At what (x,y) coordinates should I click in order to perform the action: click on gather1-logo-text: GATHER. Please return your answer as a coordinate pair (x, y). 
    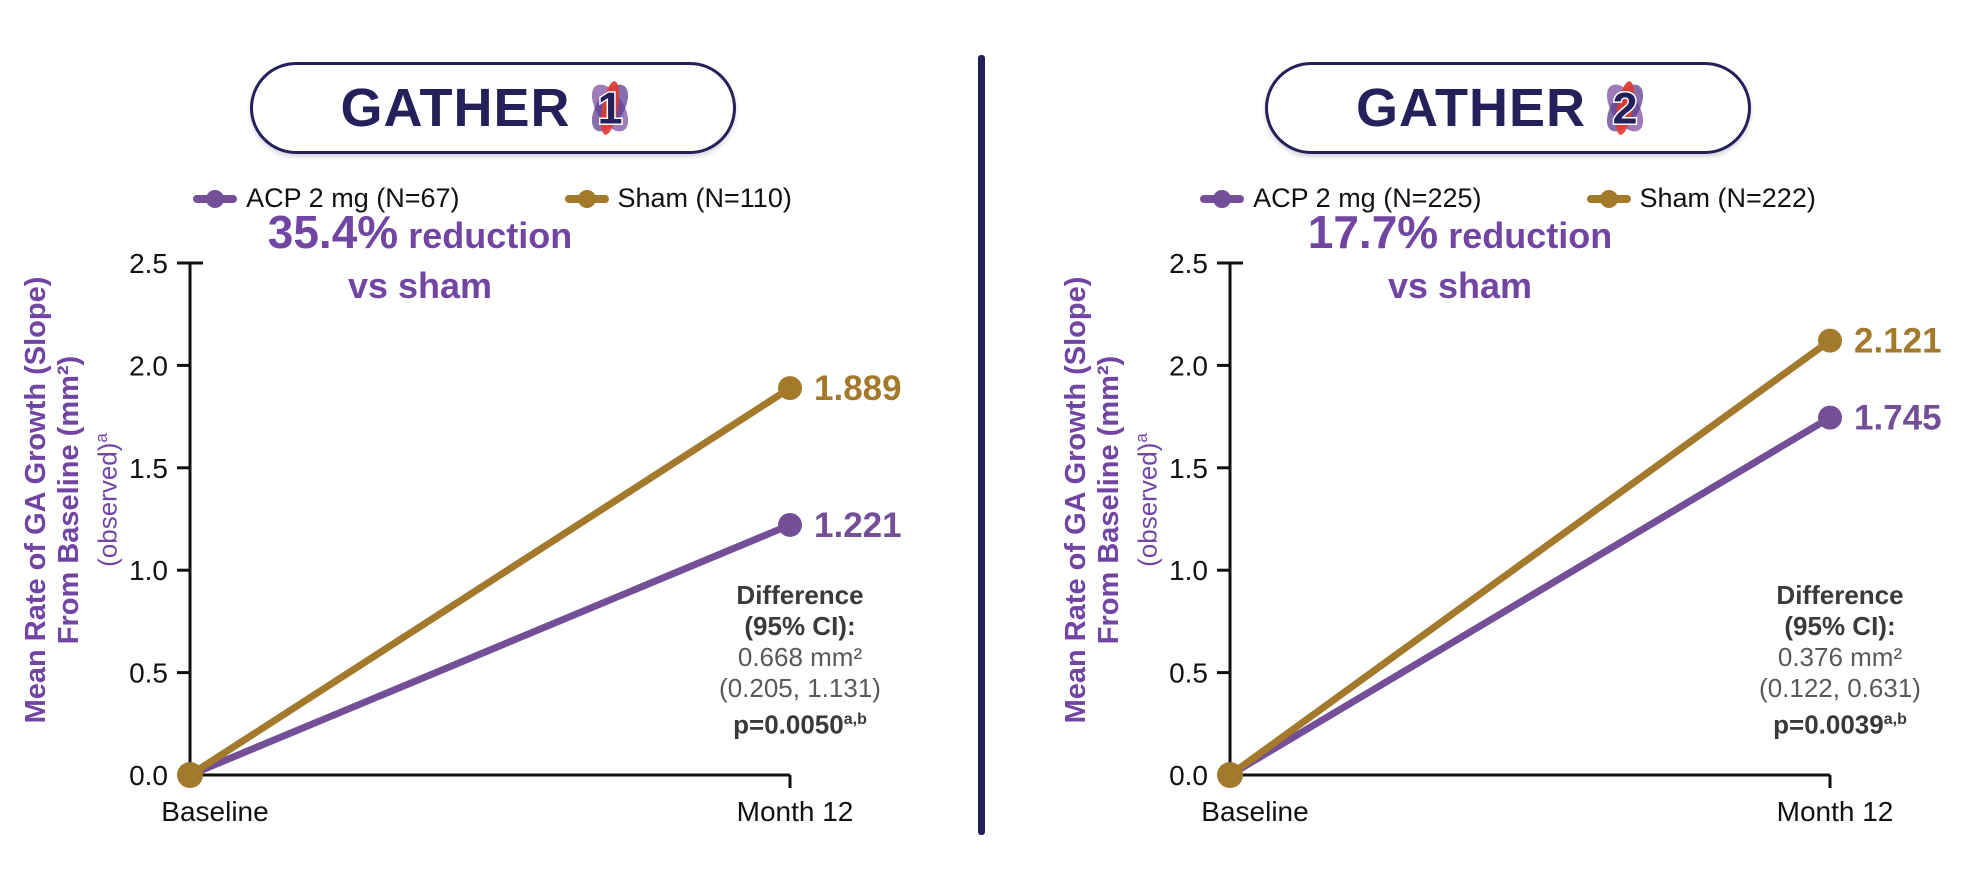
    Looking at the image, I should click on (455, 108).